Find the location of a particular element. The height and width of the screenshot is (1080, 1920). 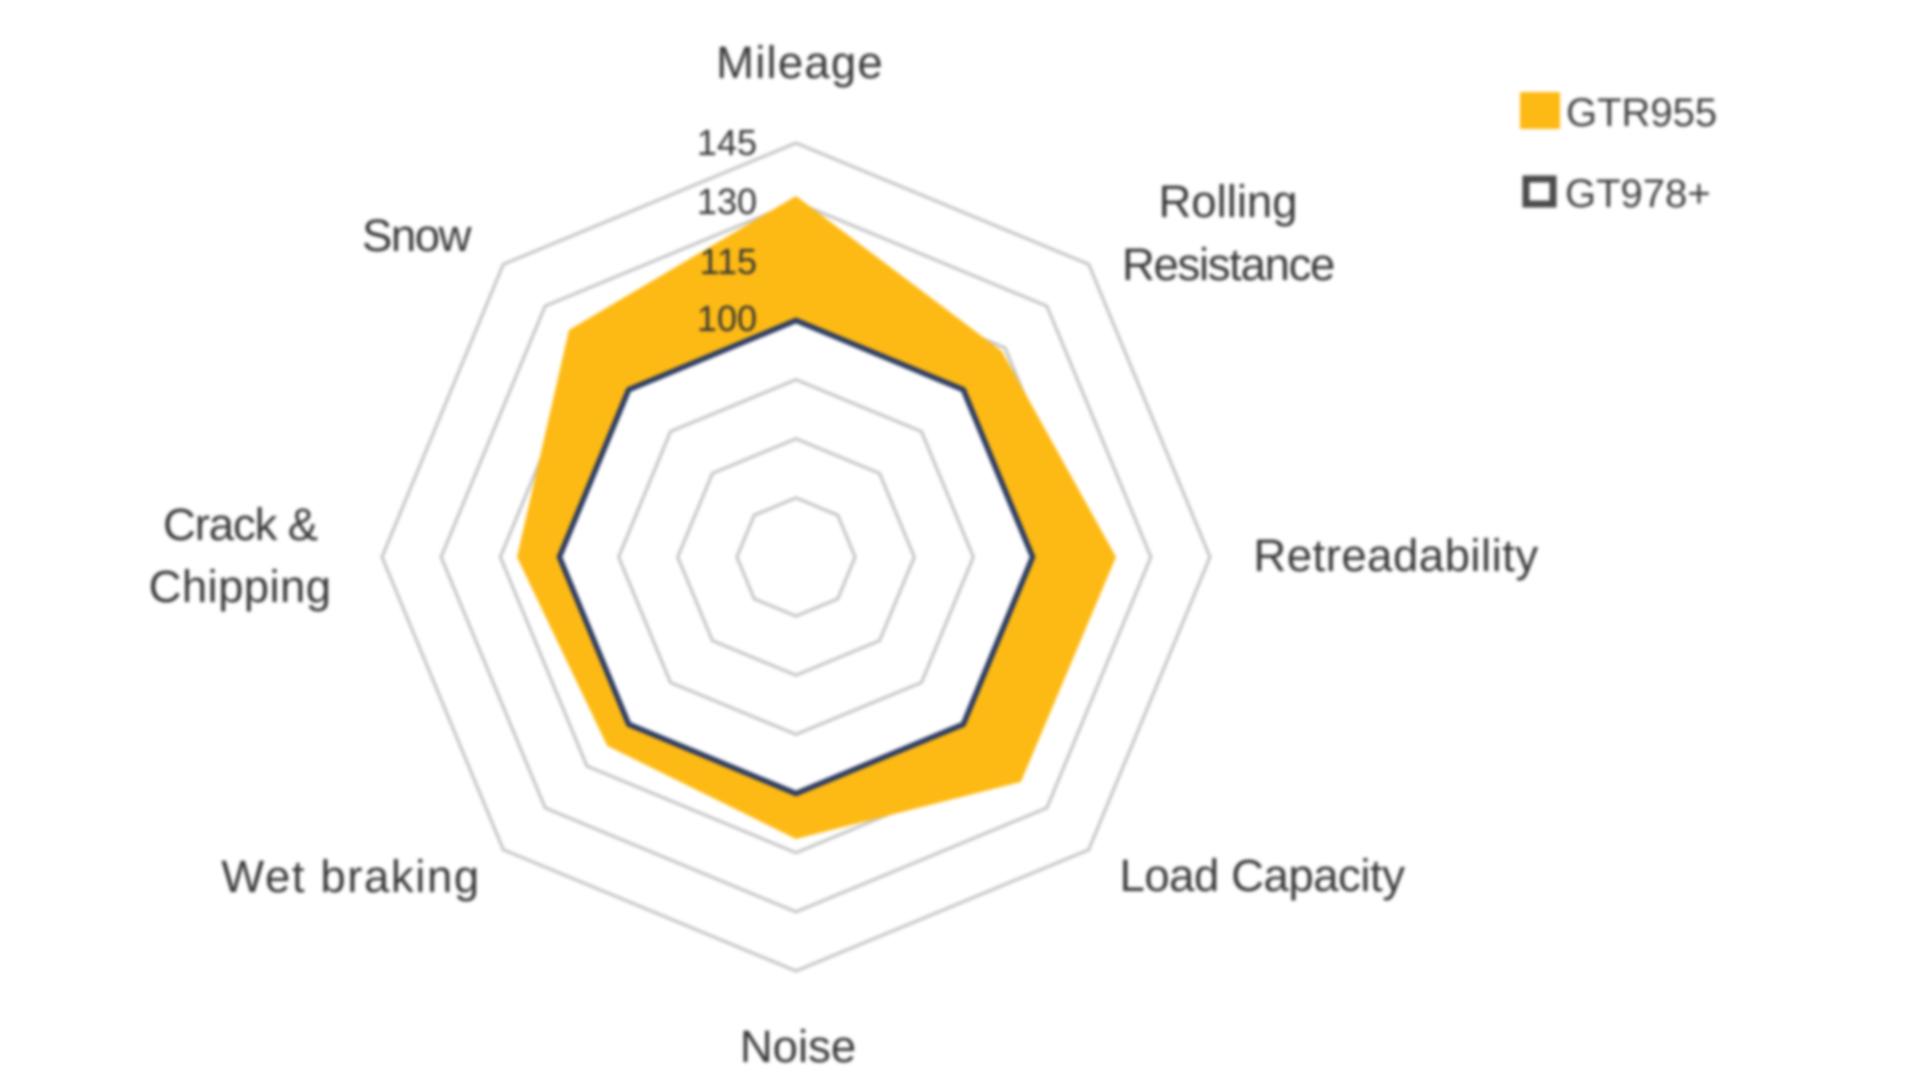

svg-text: Mileage is located at coordinates (800, 62).